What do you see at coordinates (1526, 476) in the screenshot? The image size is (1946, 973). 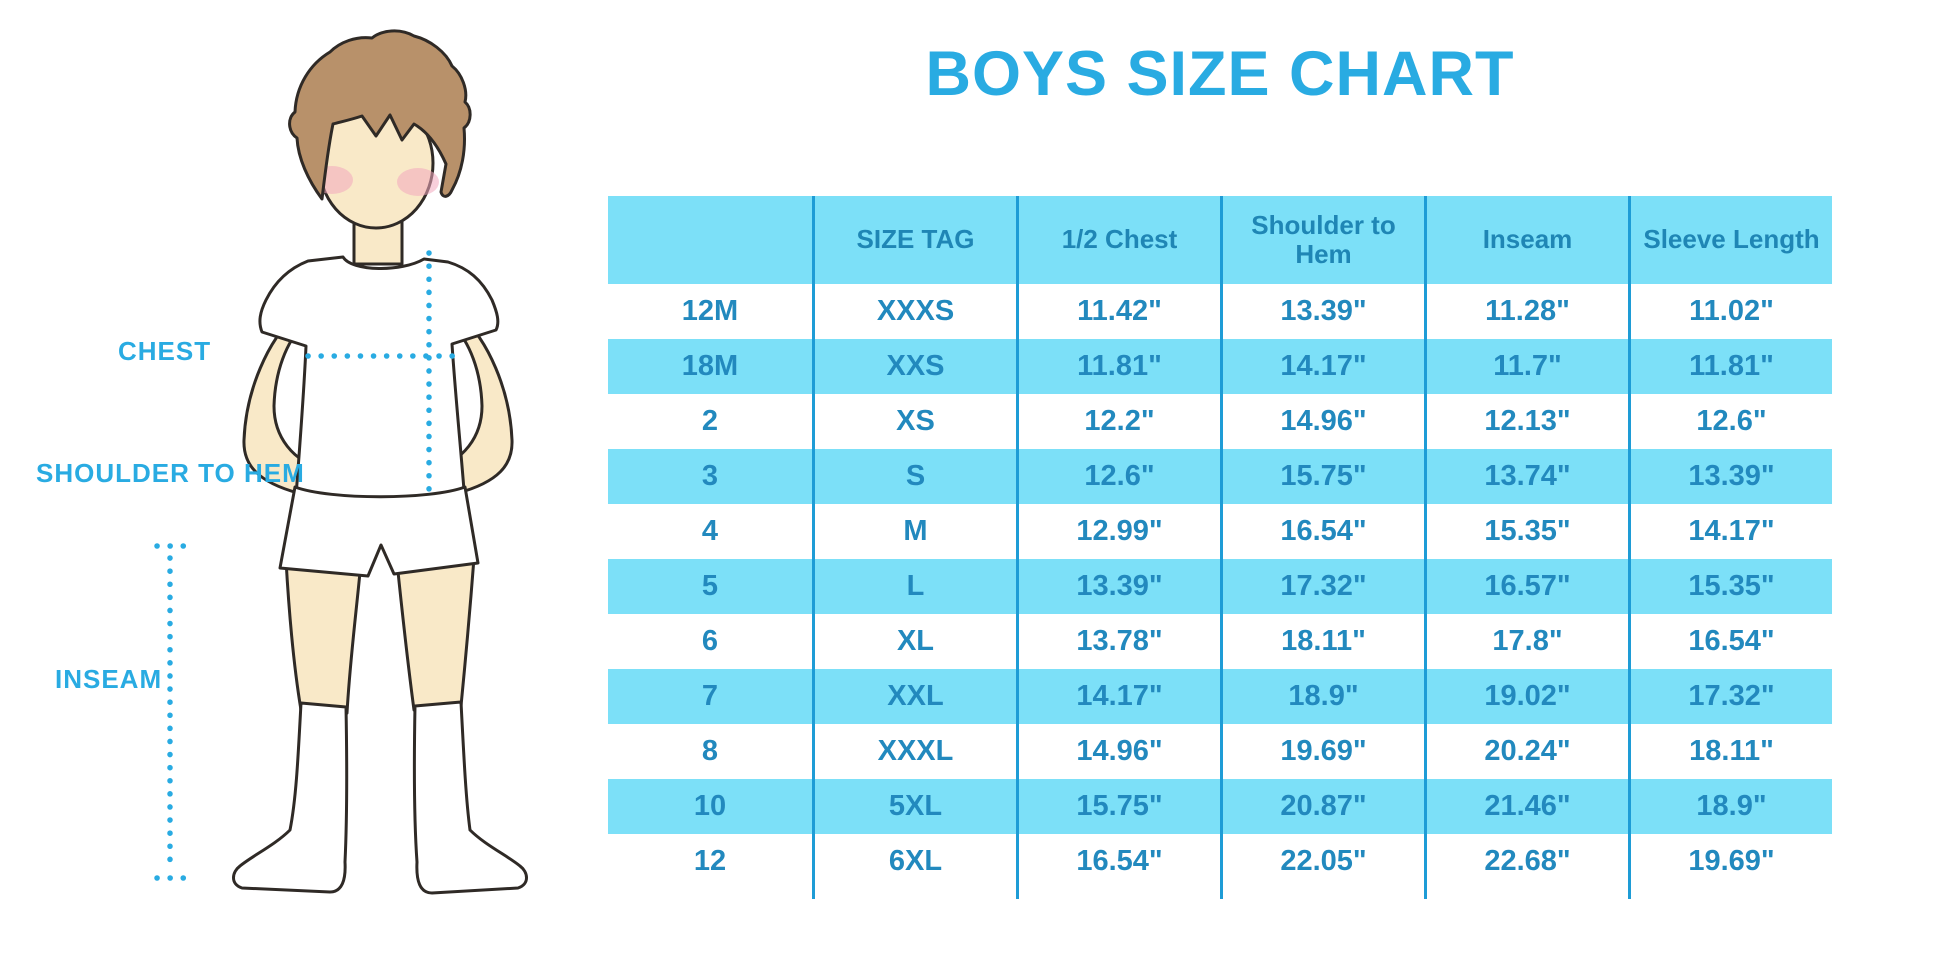 I see `table-cell: 13.74"` at bounding box center [1526, 476].